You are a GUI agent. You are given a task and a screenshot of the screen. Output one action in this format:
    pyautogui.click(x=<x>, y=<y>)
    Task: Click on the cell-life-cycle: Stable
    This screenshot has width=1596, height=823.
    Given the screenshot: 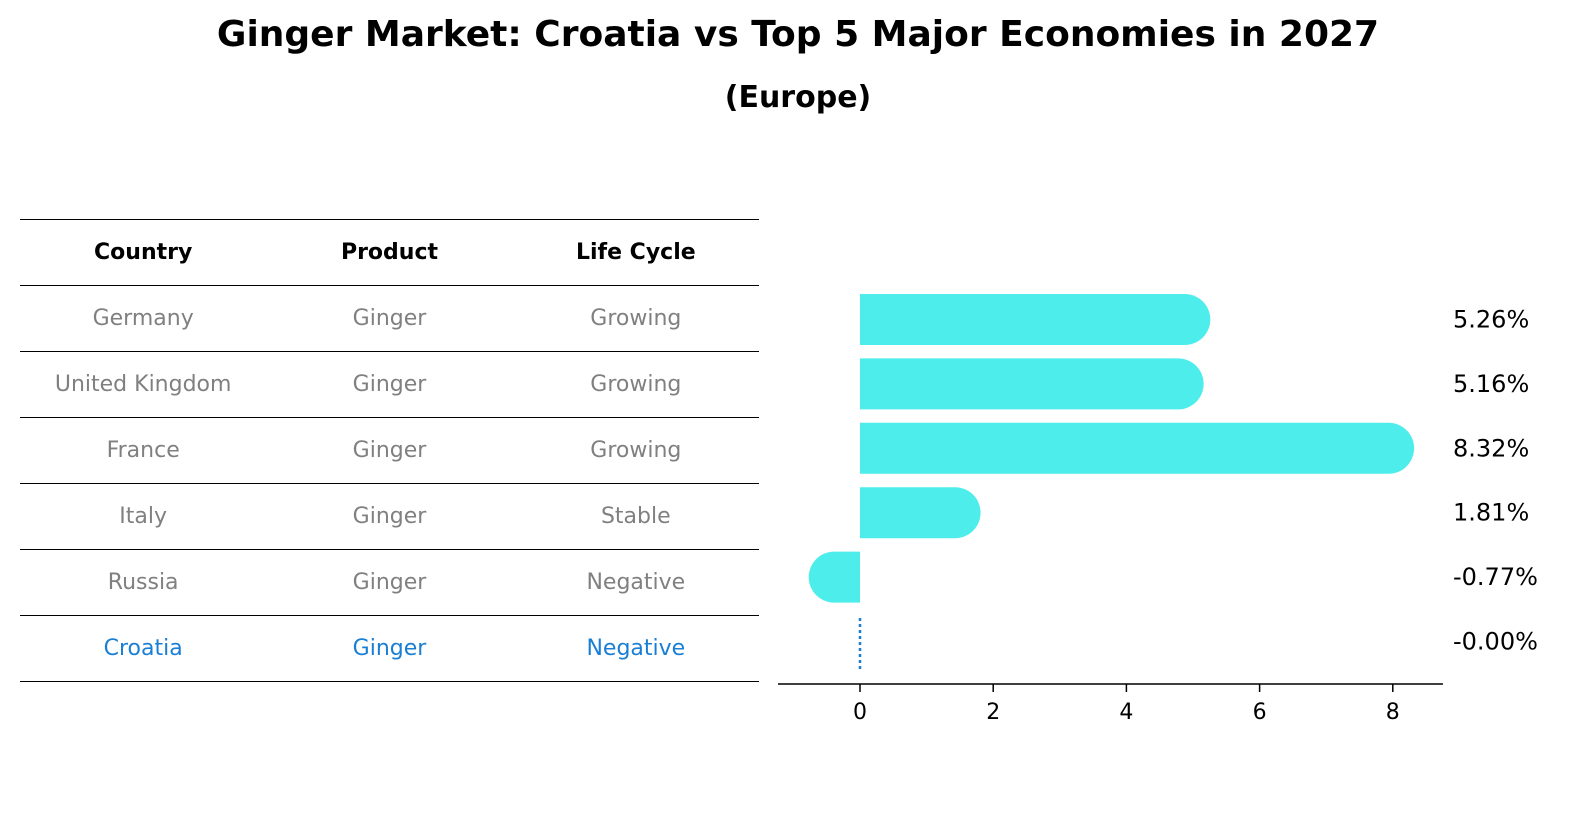 What is the action you would take?
    pyautogui.click(x=635, y=516)
    